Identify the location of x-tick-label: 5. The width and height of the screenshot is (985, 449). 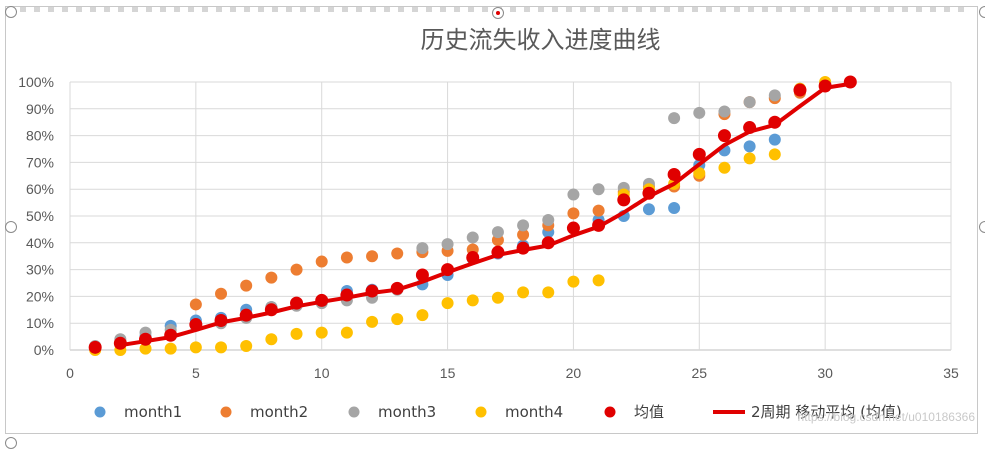
(196, 373).